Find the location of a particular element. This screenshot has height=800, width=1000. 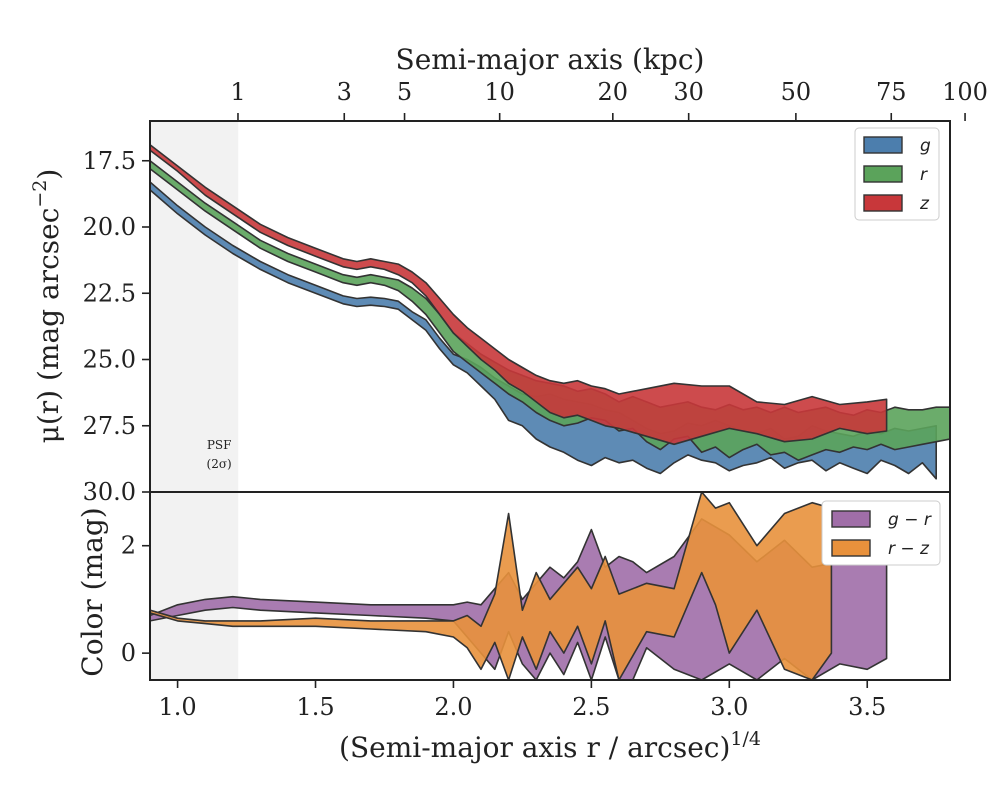

x-axis-title: (Semi-major axis r / arcsec)1/4 is located at coordinates (550, 746).